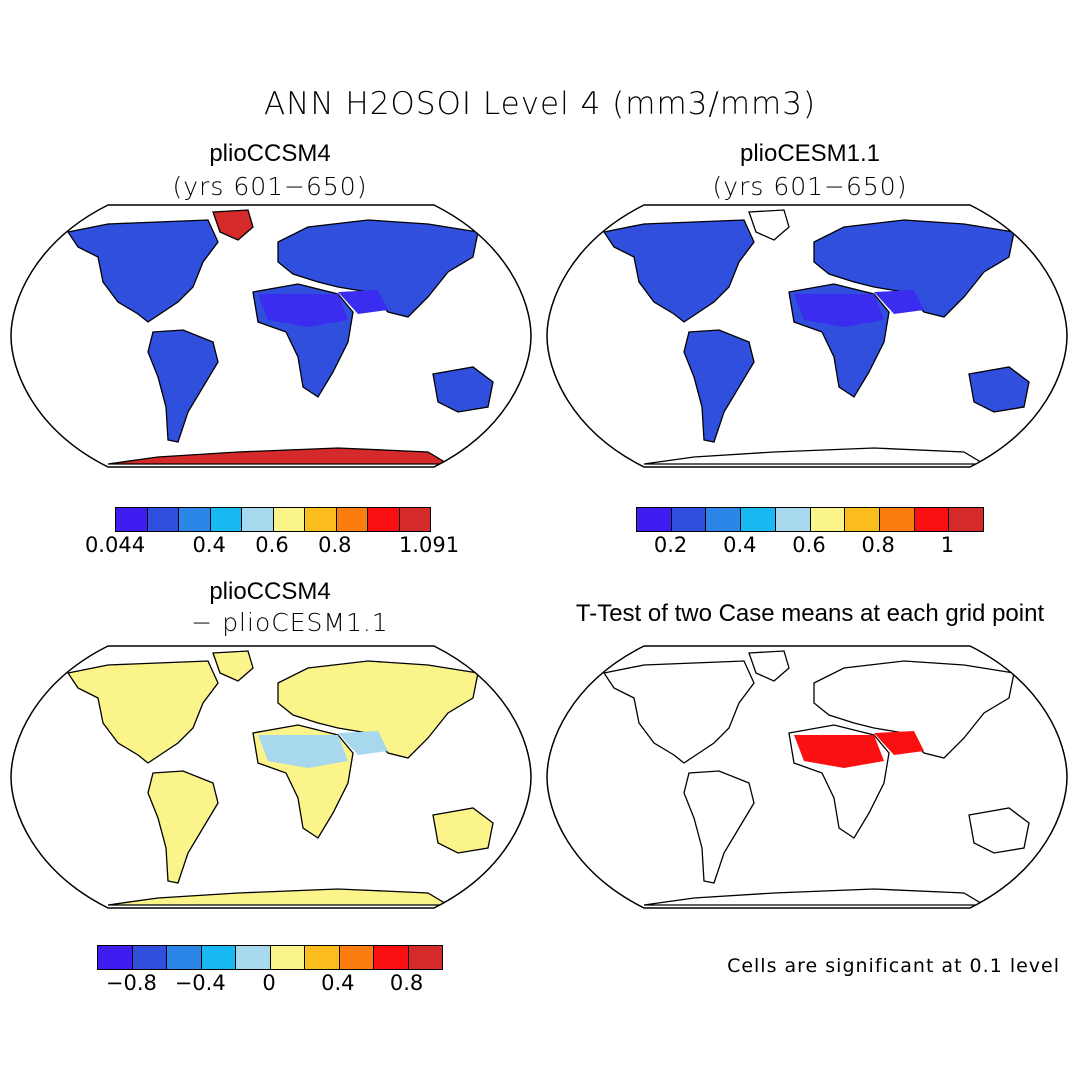 The width and height of the screenshot is (1080, 1080). I want to click on colorbar-2-labels: 0.2 0.4 0.6 0.8 1, so click(809, 548).